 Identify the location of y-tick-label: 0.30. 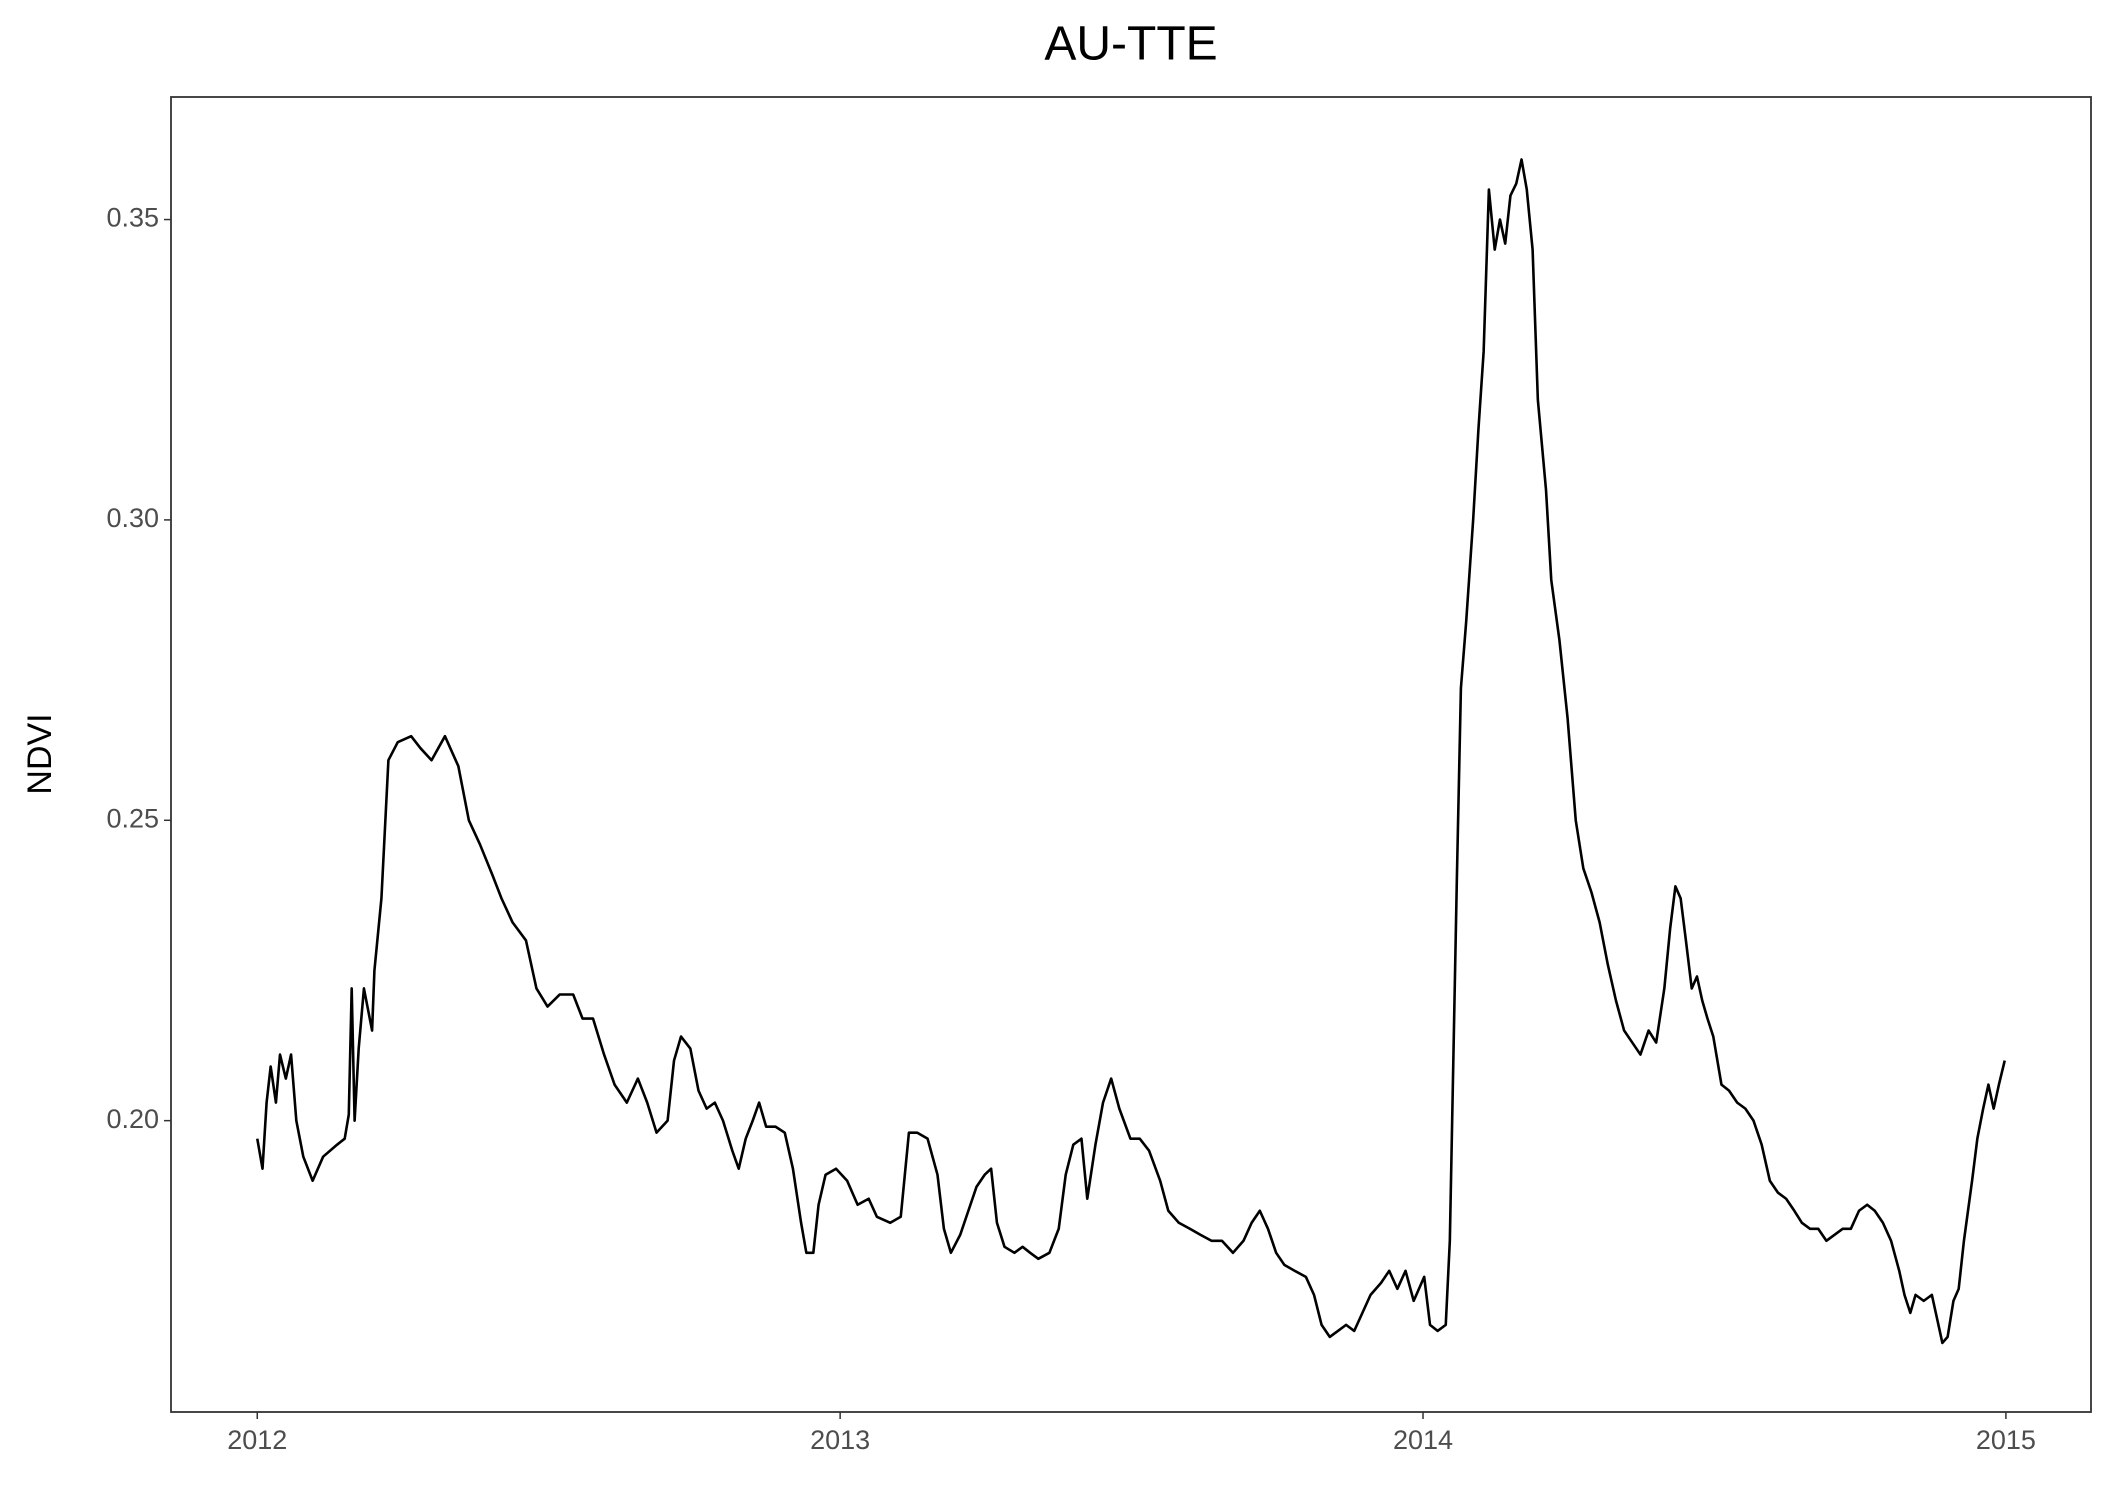
(132, 518).